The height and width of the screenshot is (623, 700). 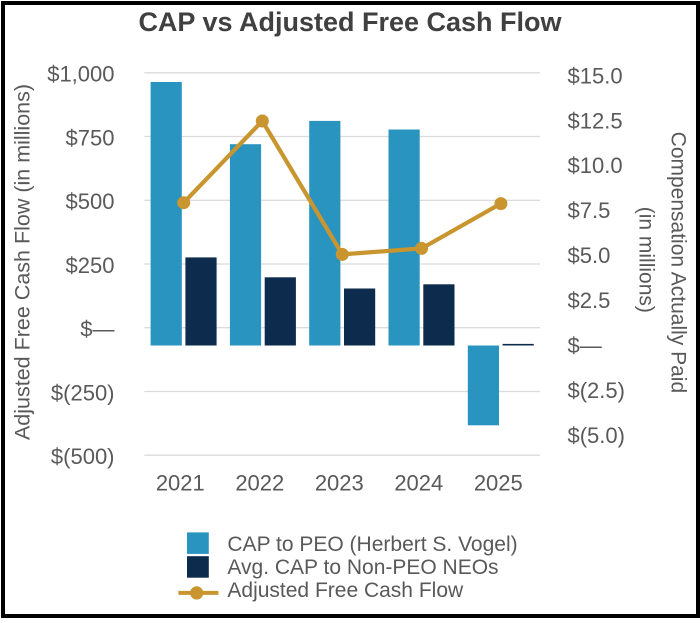 I want to click on svg-text: 2021, so click(x=180, y=482).